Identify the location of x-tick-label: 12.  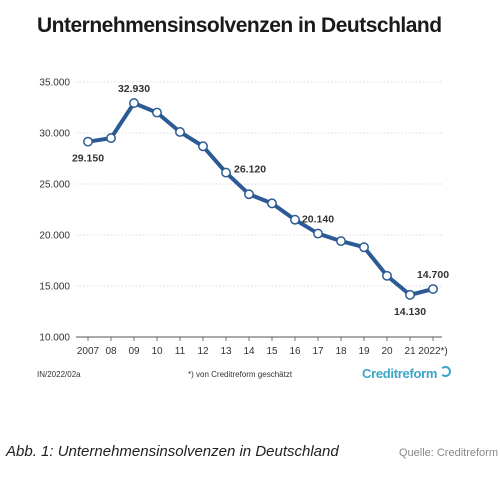
(203, 351).